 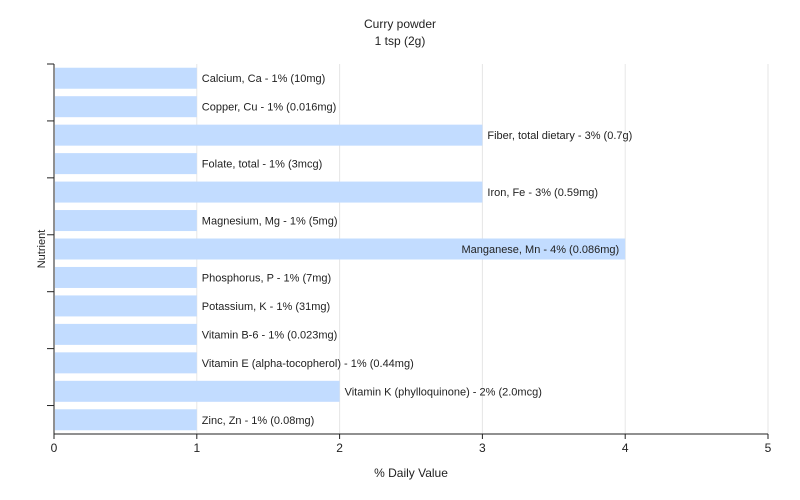 I want to click on x-tick-label: 3, so click(x=482, y=448).